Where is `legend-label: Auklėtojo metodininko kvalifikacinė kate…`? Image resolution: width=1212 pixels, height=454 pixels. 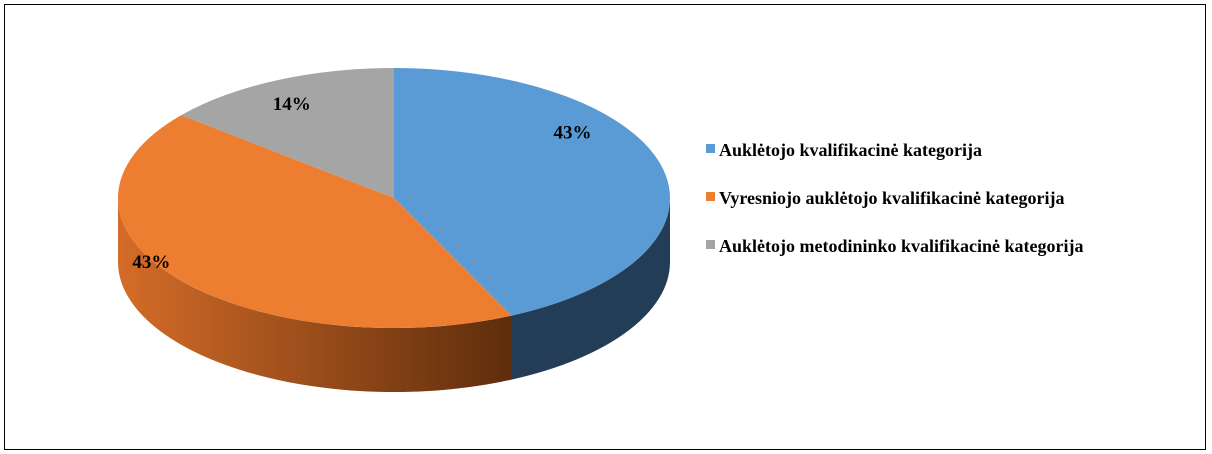
legend-label: Auklėtojo metodininko kvalifikacinė kate… is located at coordinates (901, 246).